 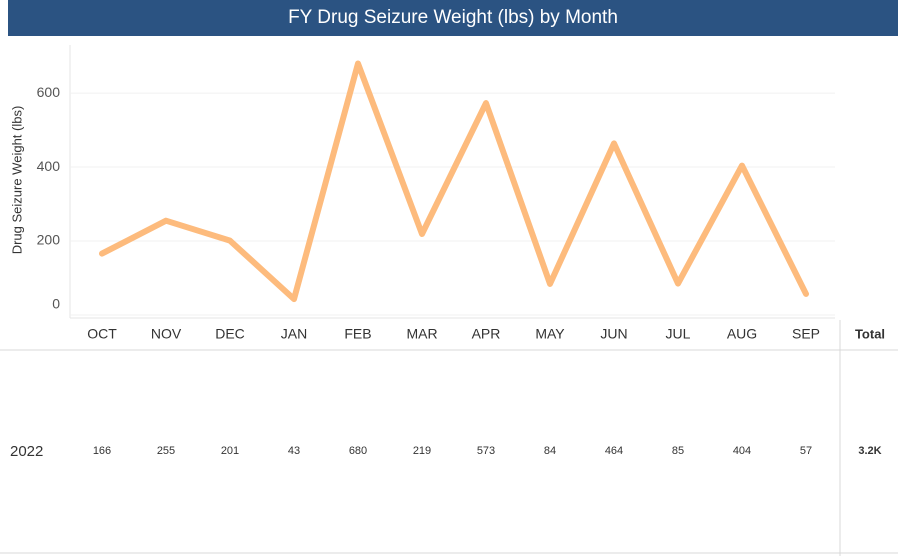 I want to click on total-value: 3.2K, so click(x=869, y=451).